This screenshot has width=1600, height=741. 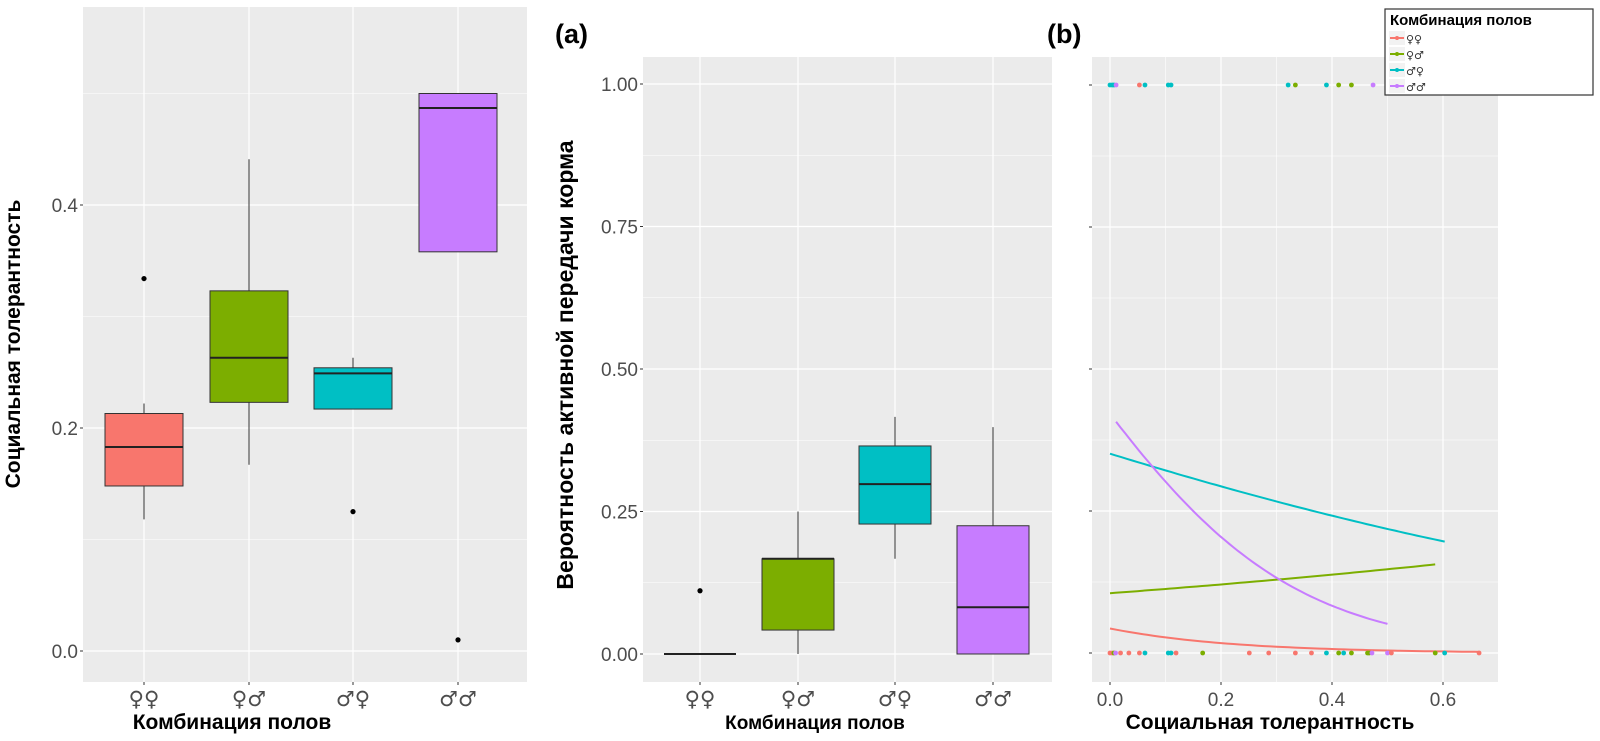 What do you see at coordinates (619, 513) in the screenshot?
I see `y-tick-label: 0.25` at bounding box center [619, 513].